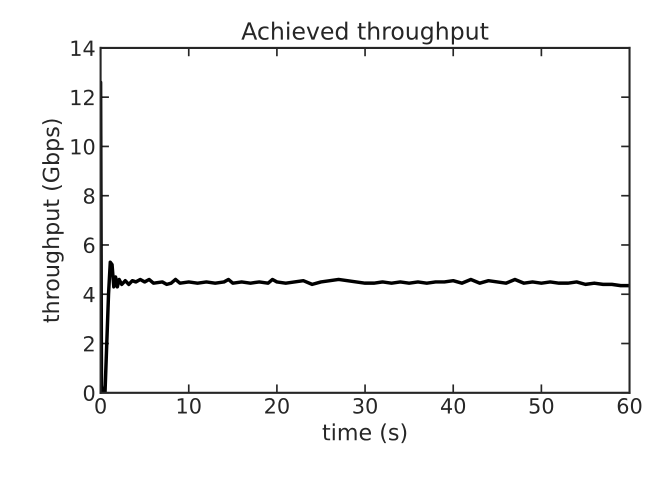 This screenshot has height=479, width=649. Describe the element at coordinates (83, 98) in the screenshot. I see `y-tick-label: 12` at that location.